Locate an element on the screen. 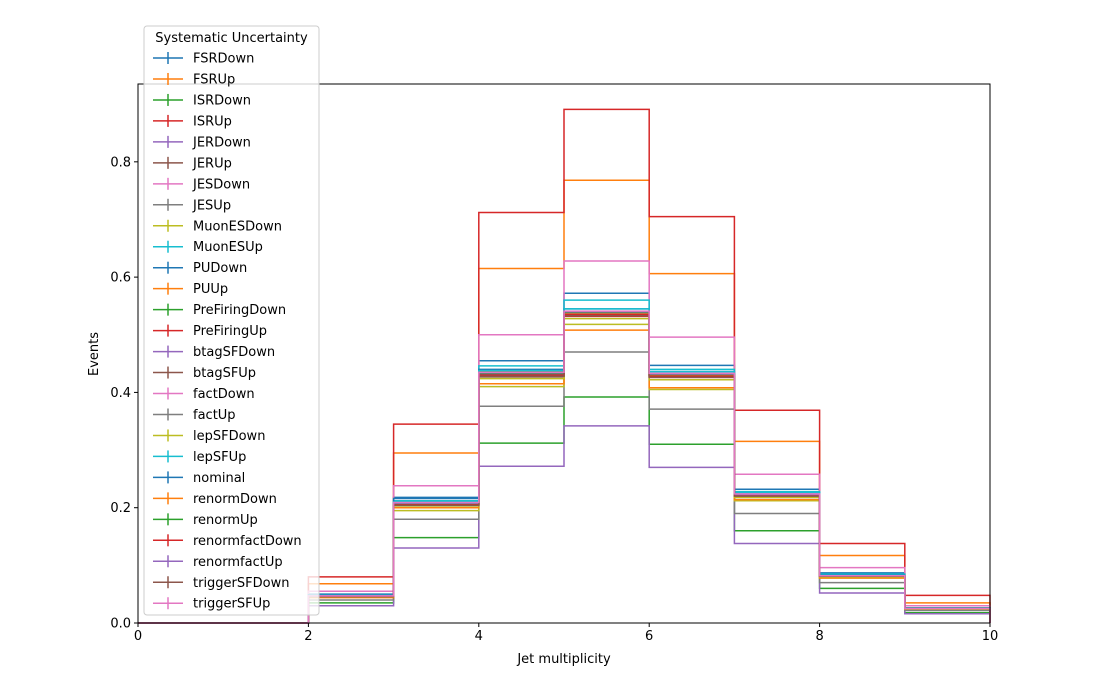 The width and height of the screenshot is (1100, 700). legend-entry-isrup: ISRUp is located at coordinates (192, 121).